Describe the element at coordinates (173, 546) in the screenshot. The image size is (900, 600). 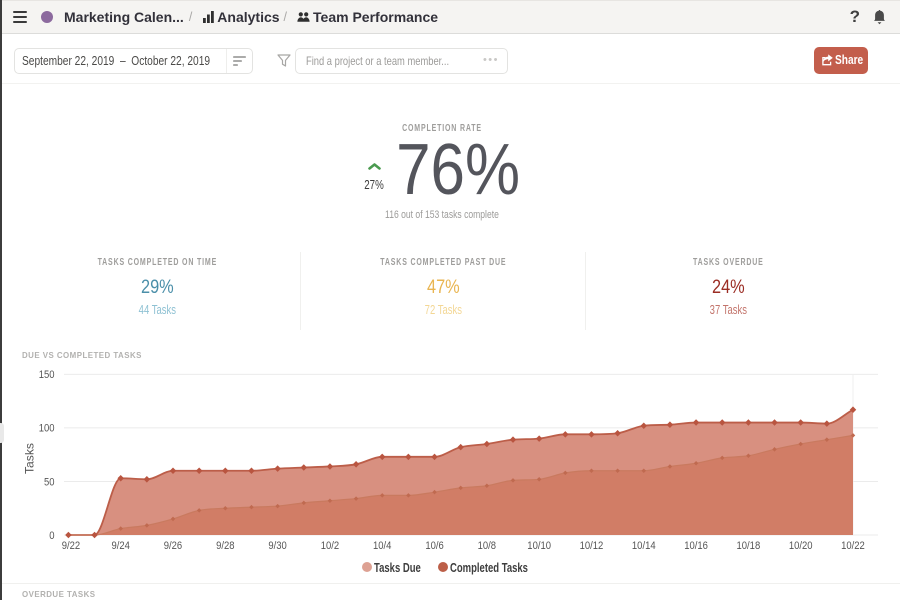
I see `svg-text: 9/26` at that location.